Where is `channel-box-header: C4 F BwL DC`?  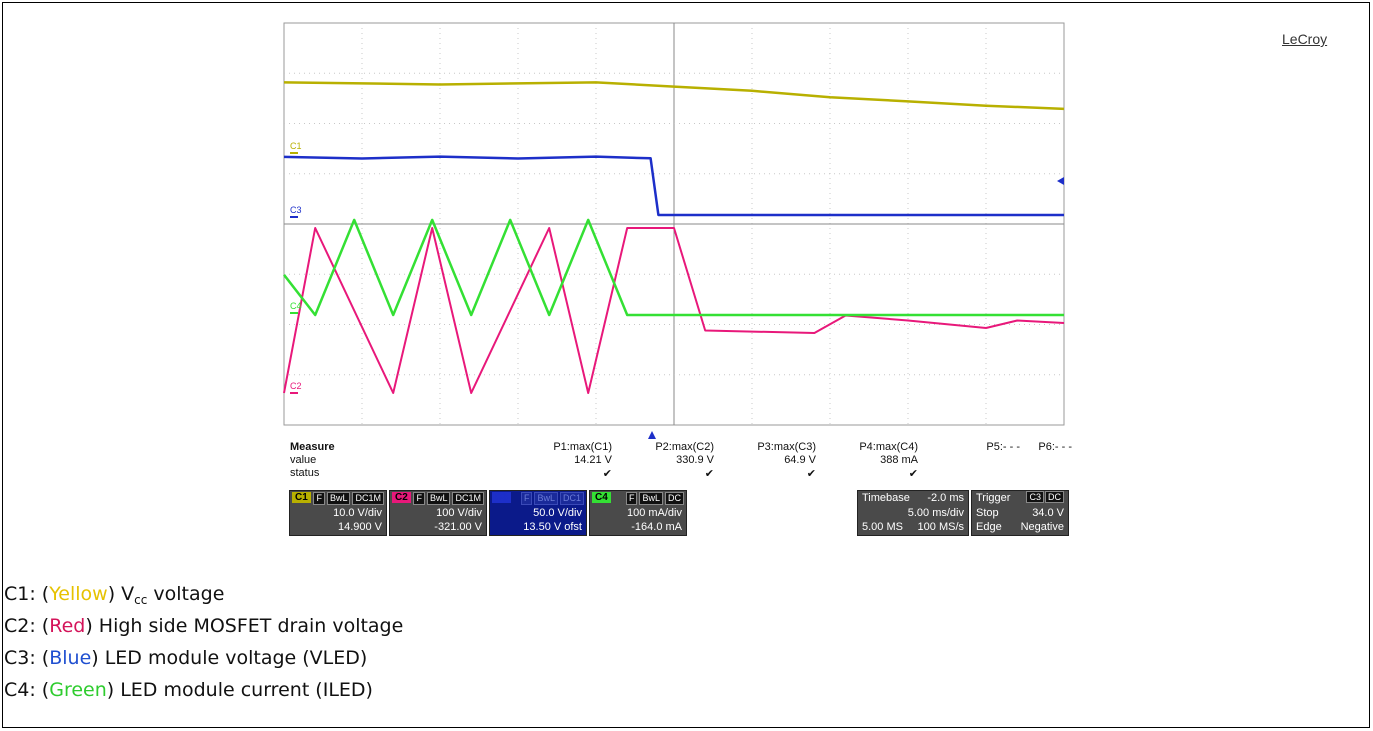 channel-box-header: C4 F BwL DC is located at coordinates (638, 498).